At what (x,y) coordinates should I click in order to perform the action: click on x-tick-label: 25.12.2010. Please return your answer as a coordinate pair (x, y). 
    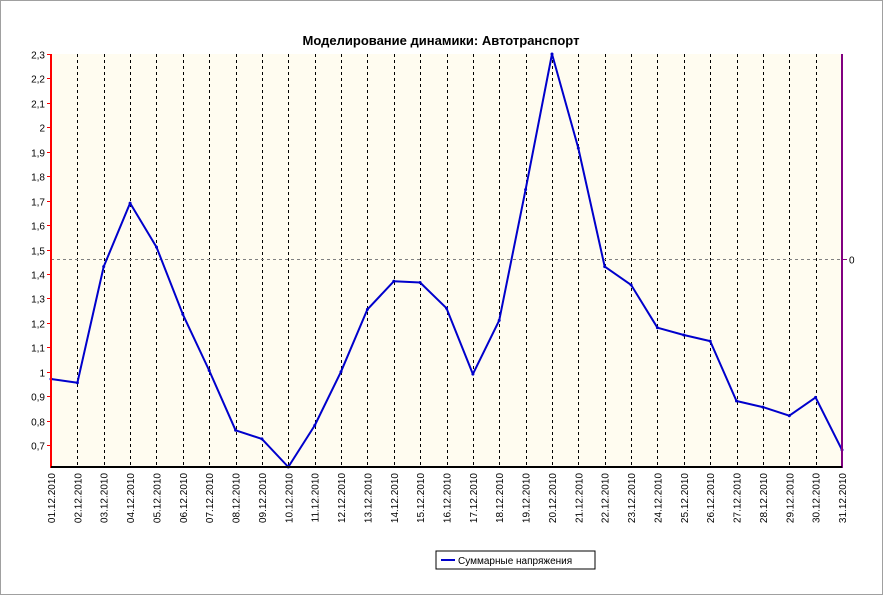
    Looking at the image, I should click on (685, 498).